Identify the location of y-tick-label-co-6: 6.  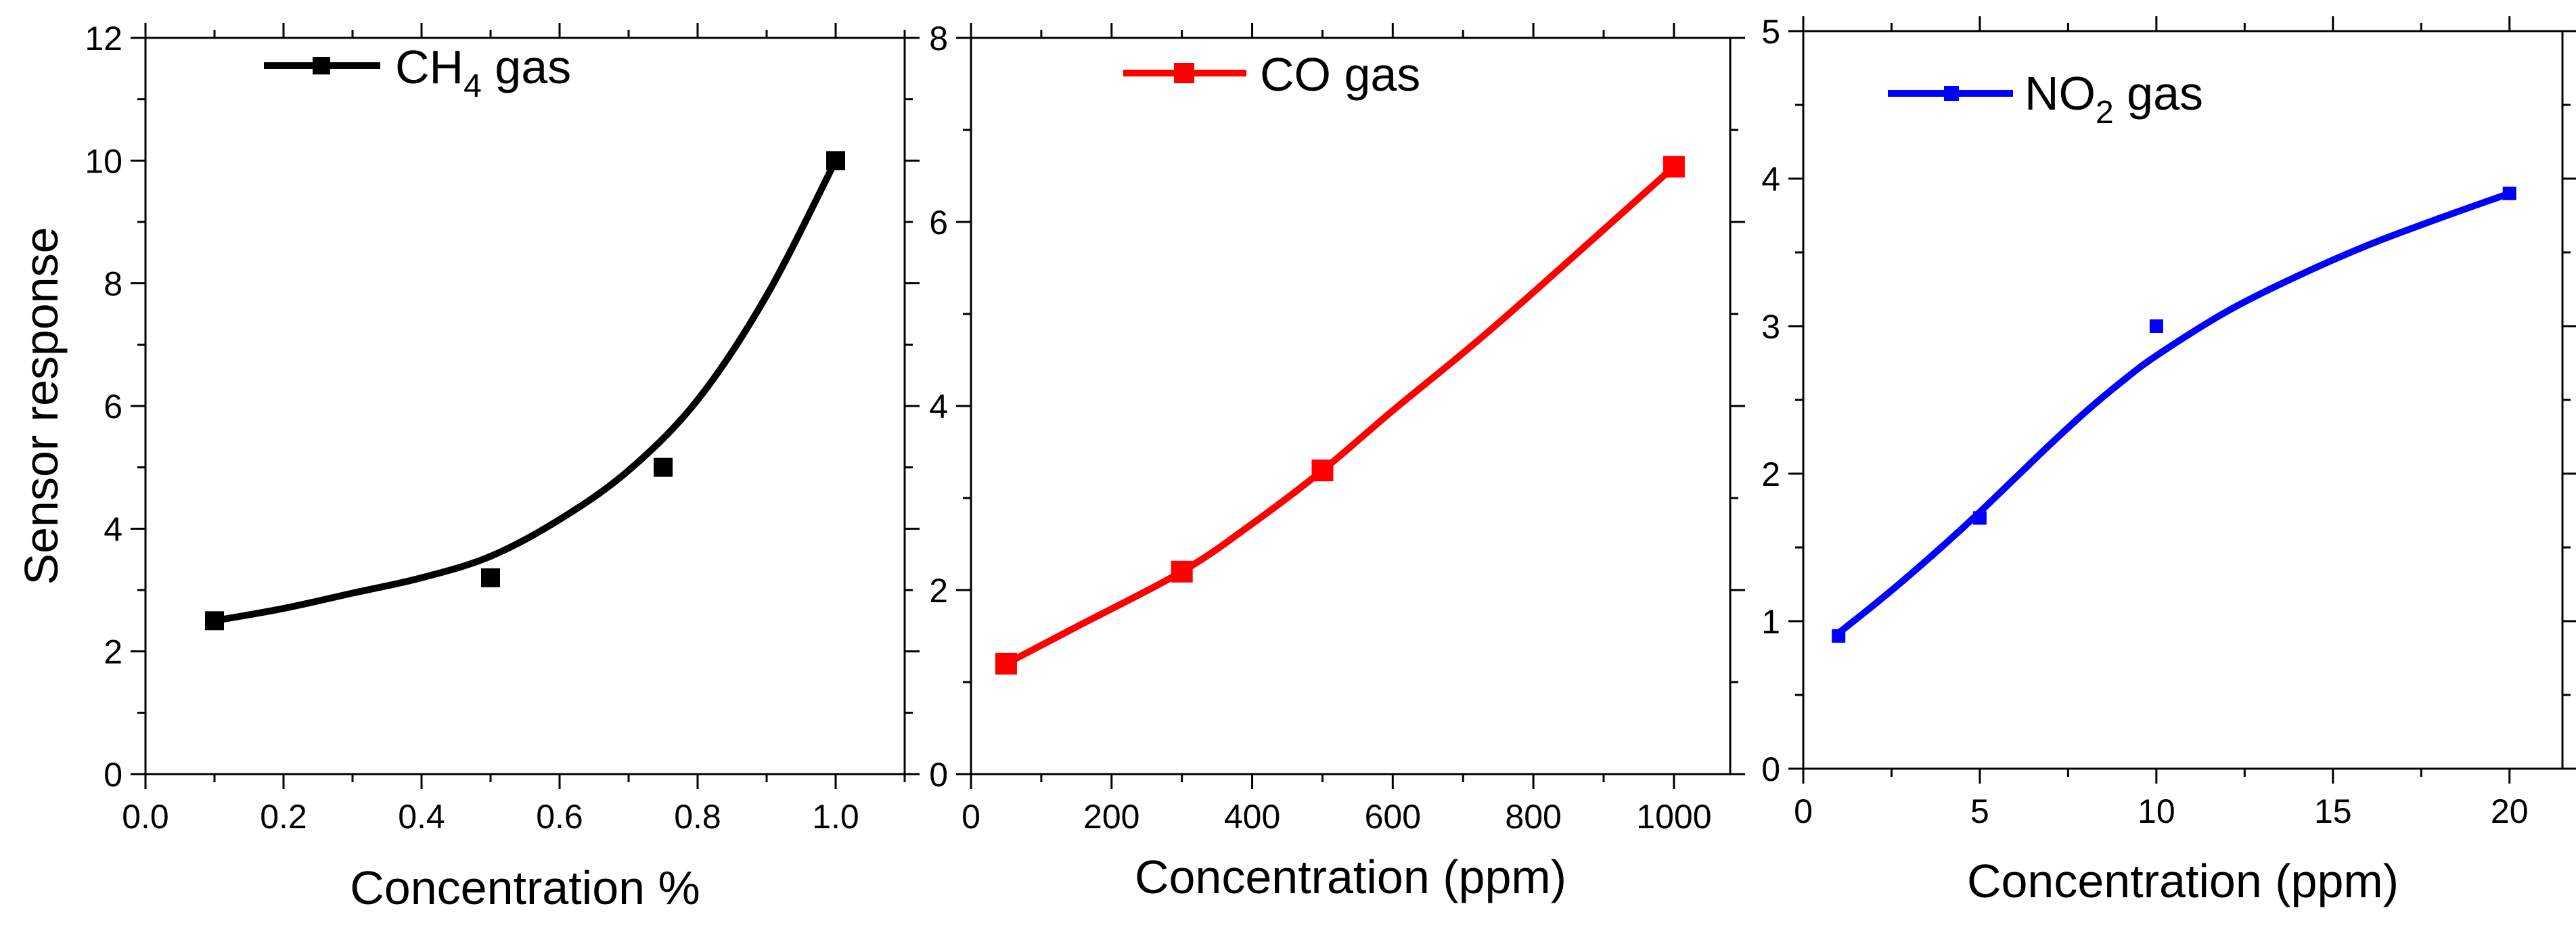
(939, 223).